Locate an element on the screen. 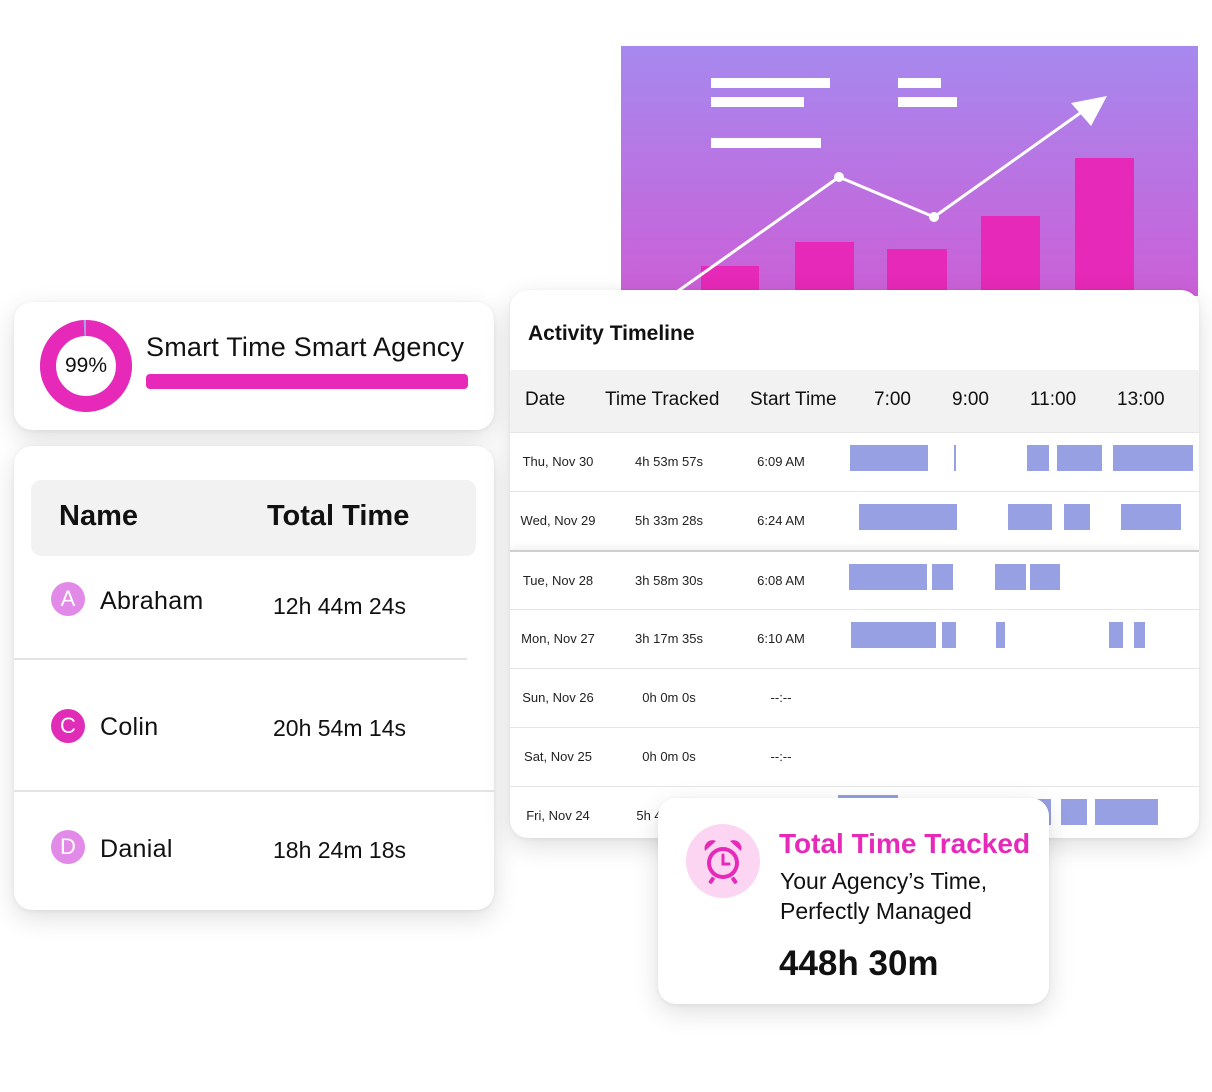 This screenshot has width=1212, height=1092. row-date: Sun, Nov 26 is located at coordinates (558, 697).